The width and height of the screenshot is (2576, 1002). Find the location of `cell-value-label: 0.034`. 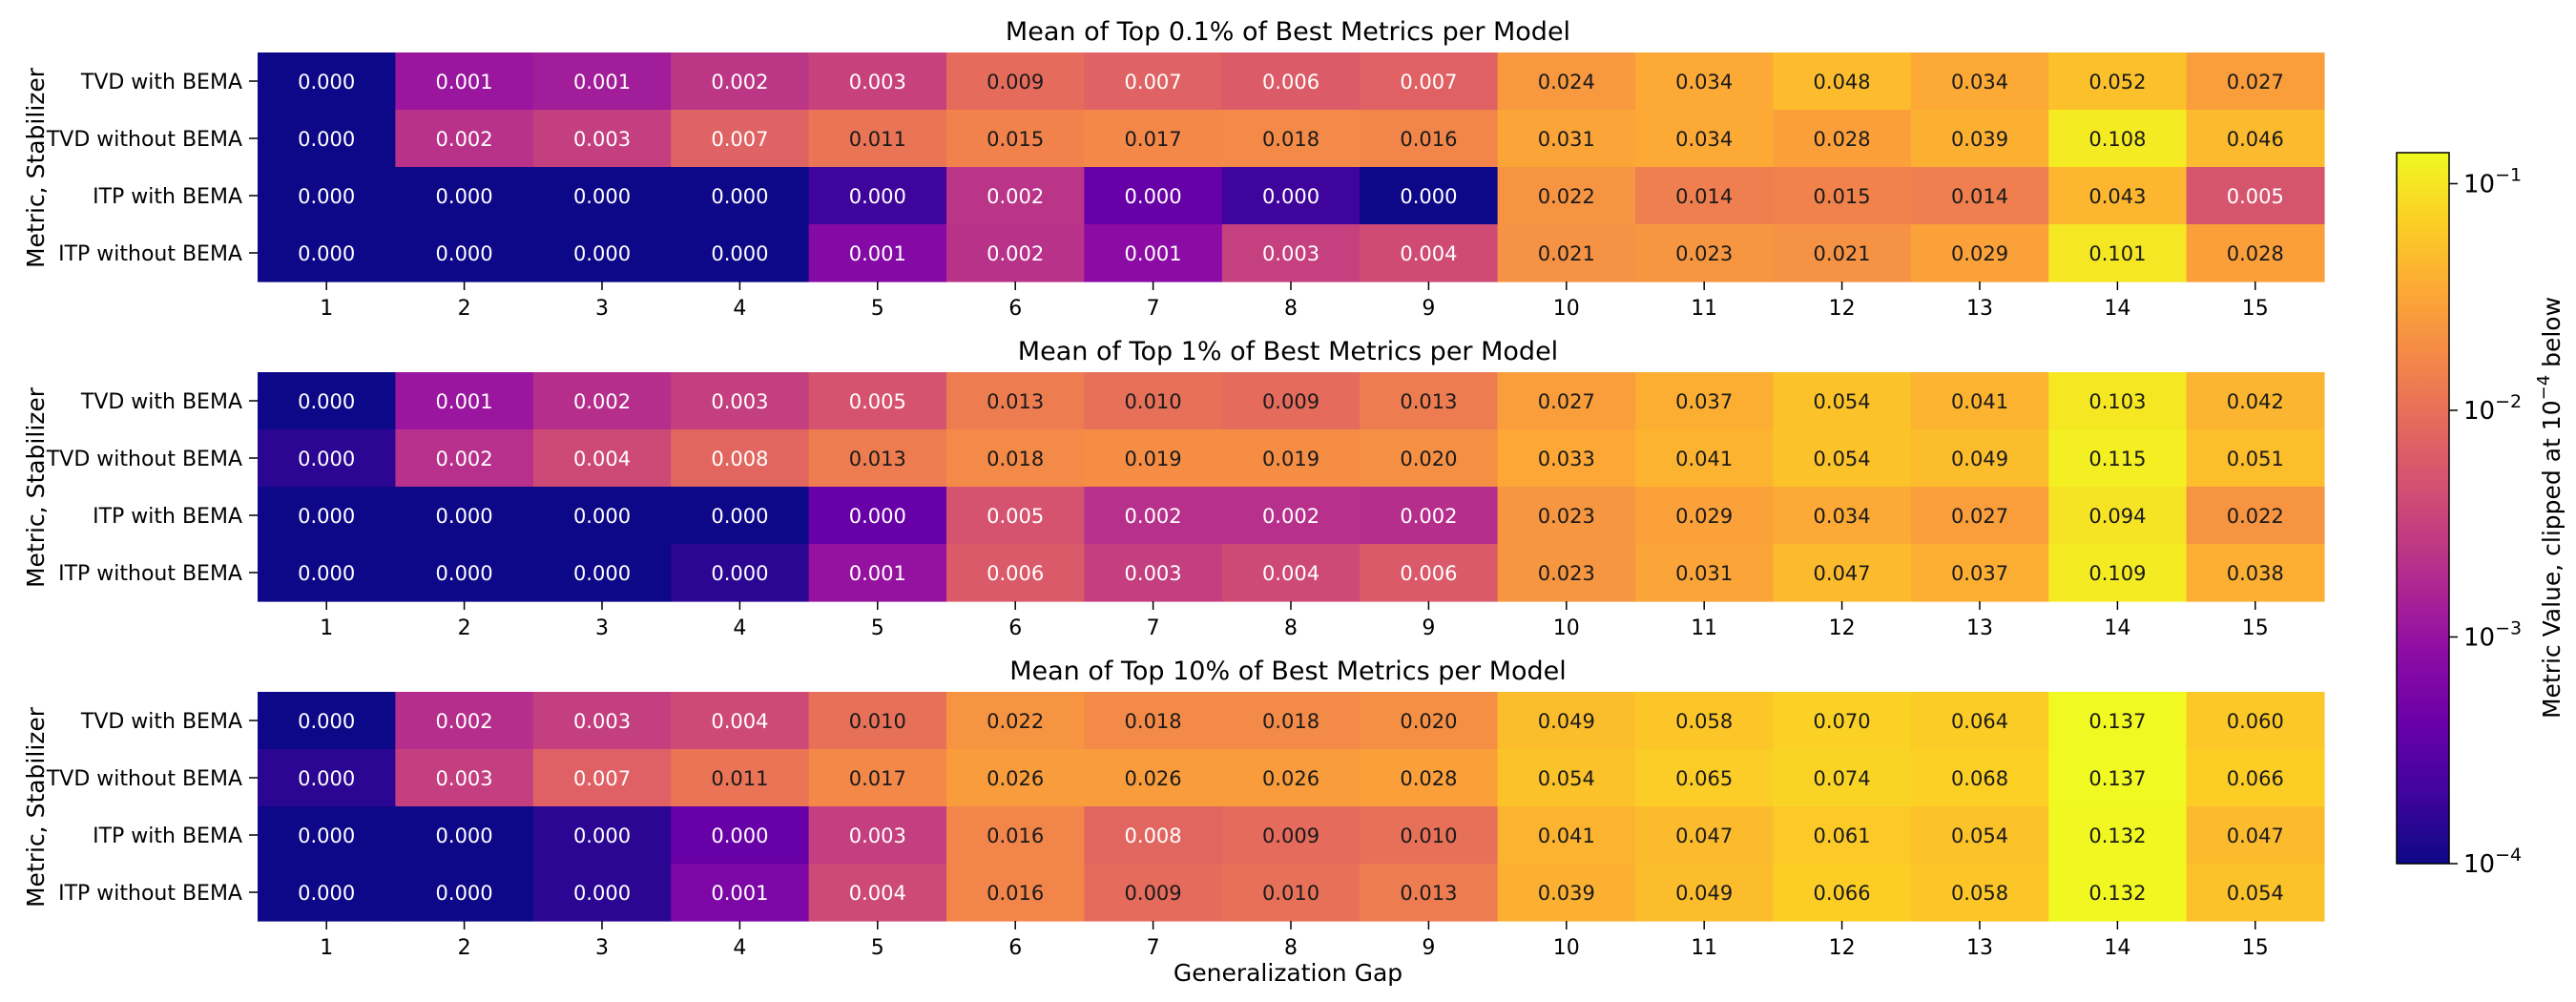

cell-value-label: 0.034 is located at coordinates (1704, 82).